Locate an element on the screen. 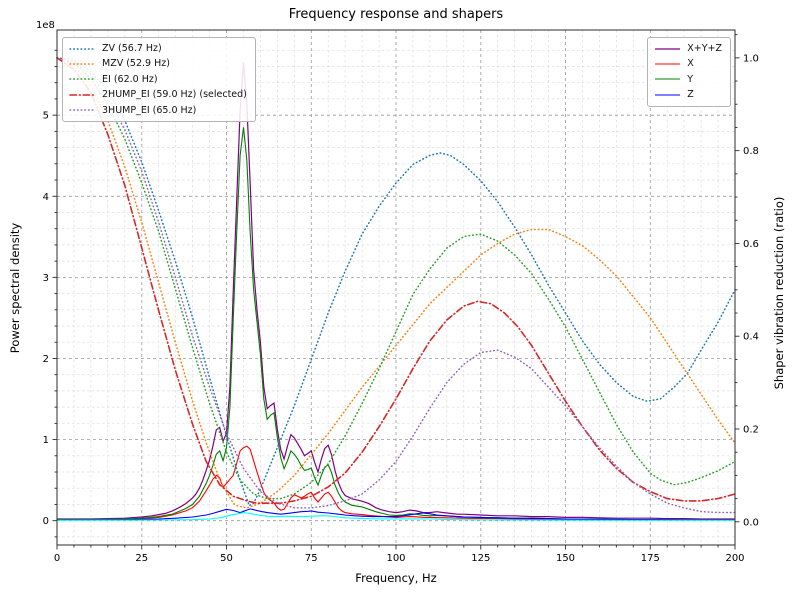 Image resolution: width=800 pixels, height=600 pixels. y-left-tick-label: 1 is located at coordinates (46, 440).